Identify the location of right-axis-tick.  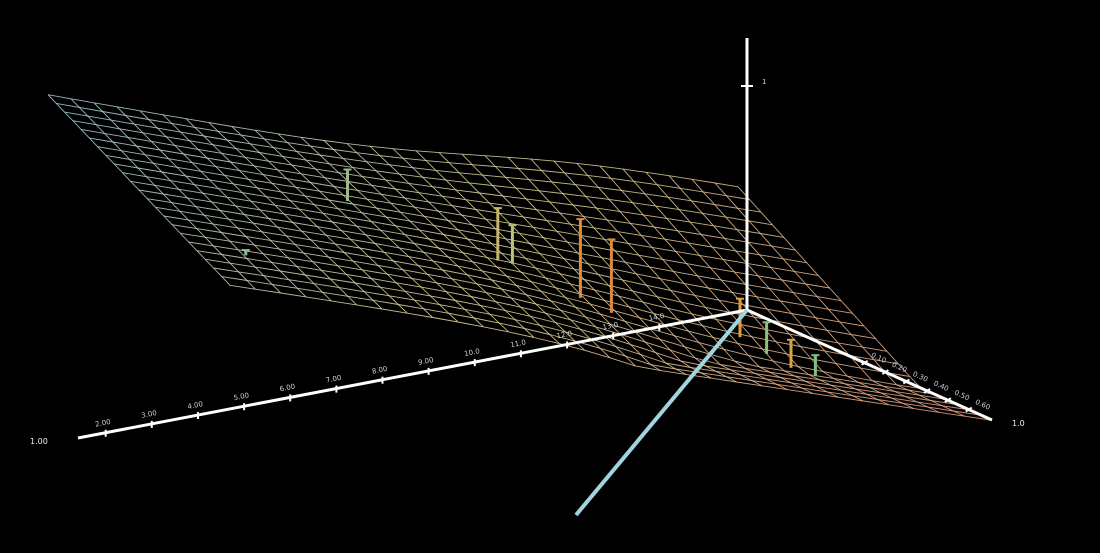
(948, 400).